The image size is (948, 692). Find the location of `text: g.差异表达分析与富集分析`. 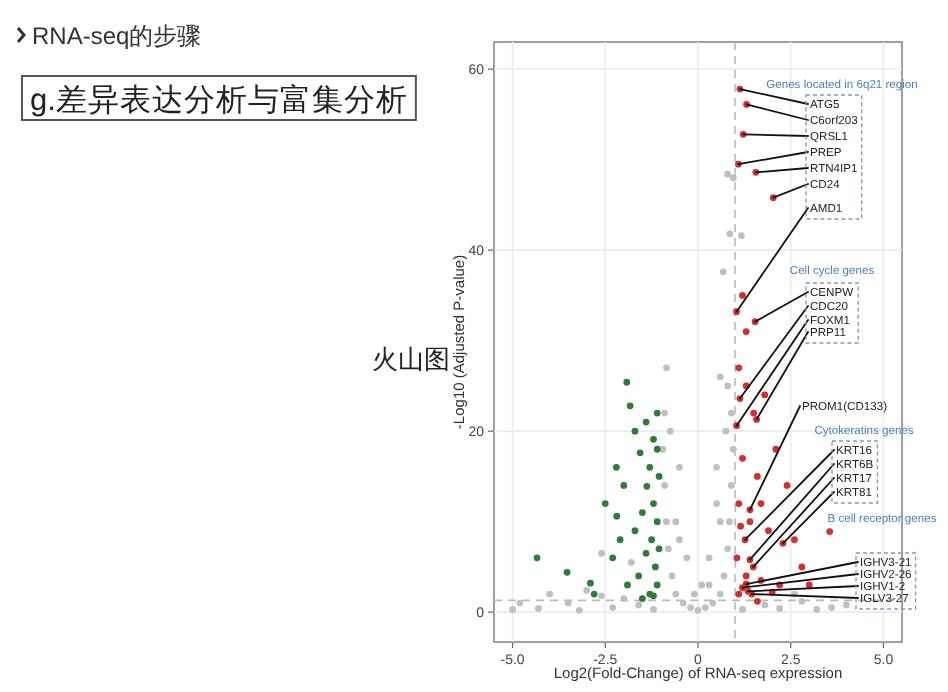

text: g.差异表达分析与富集分析 is located at coordinates (219, 100).